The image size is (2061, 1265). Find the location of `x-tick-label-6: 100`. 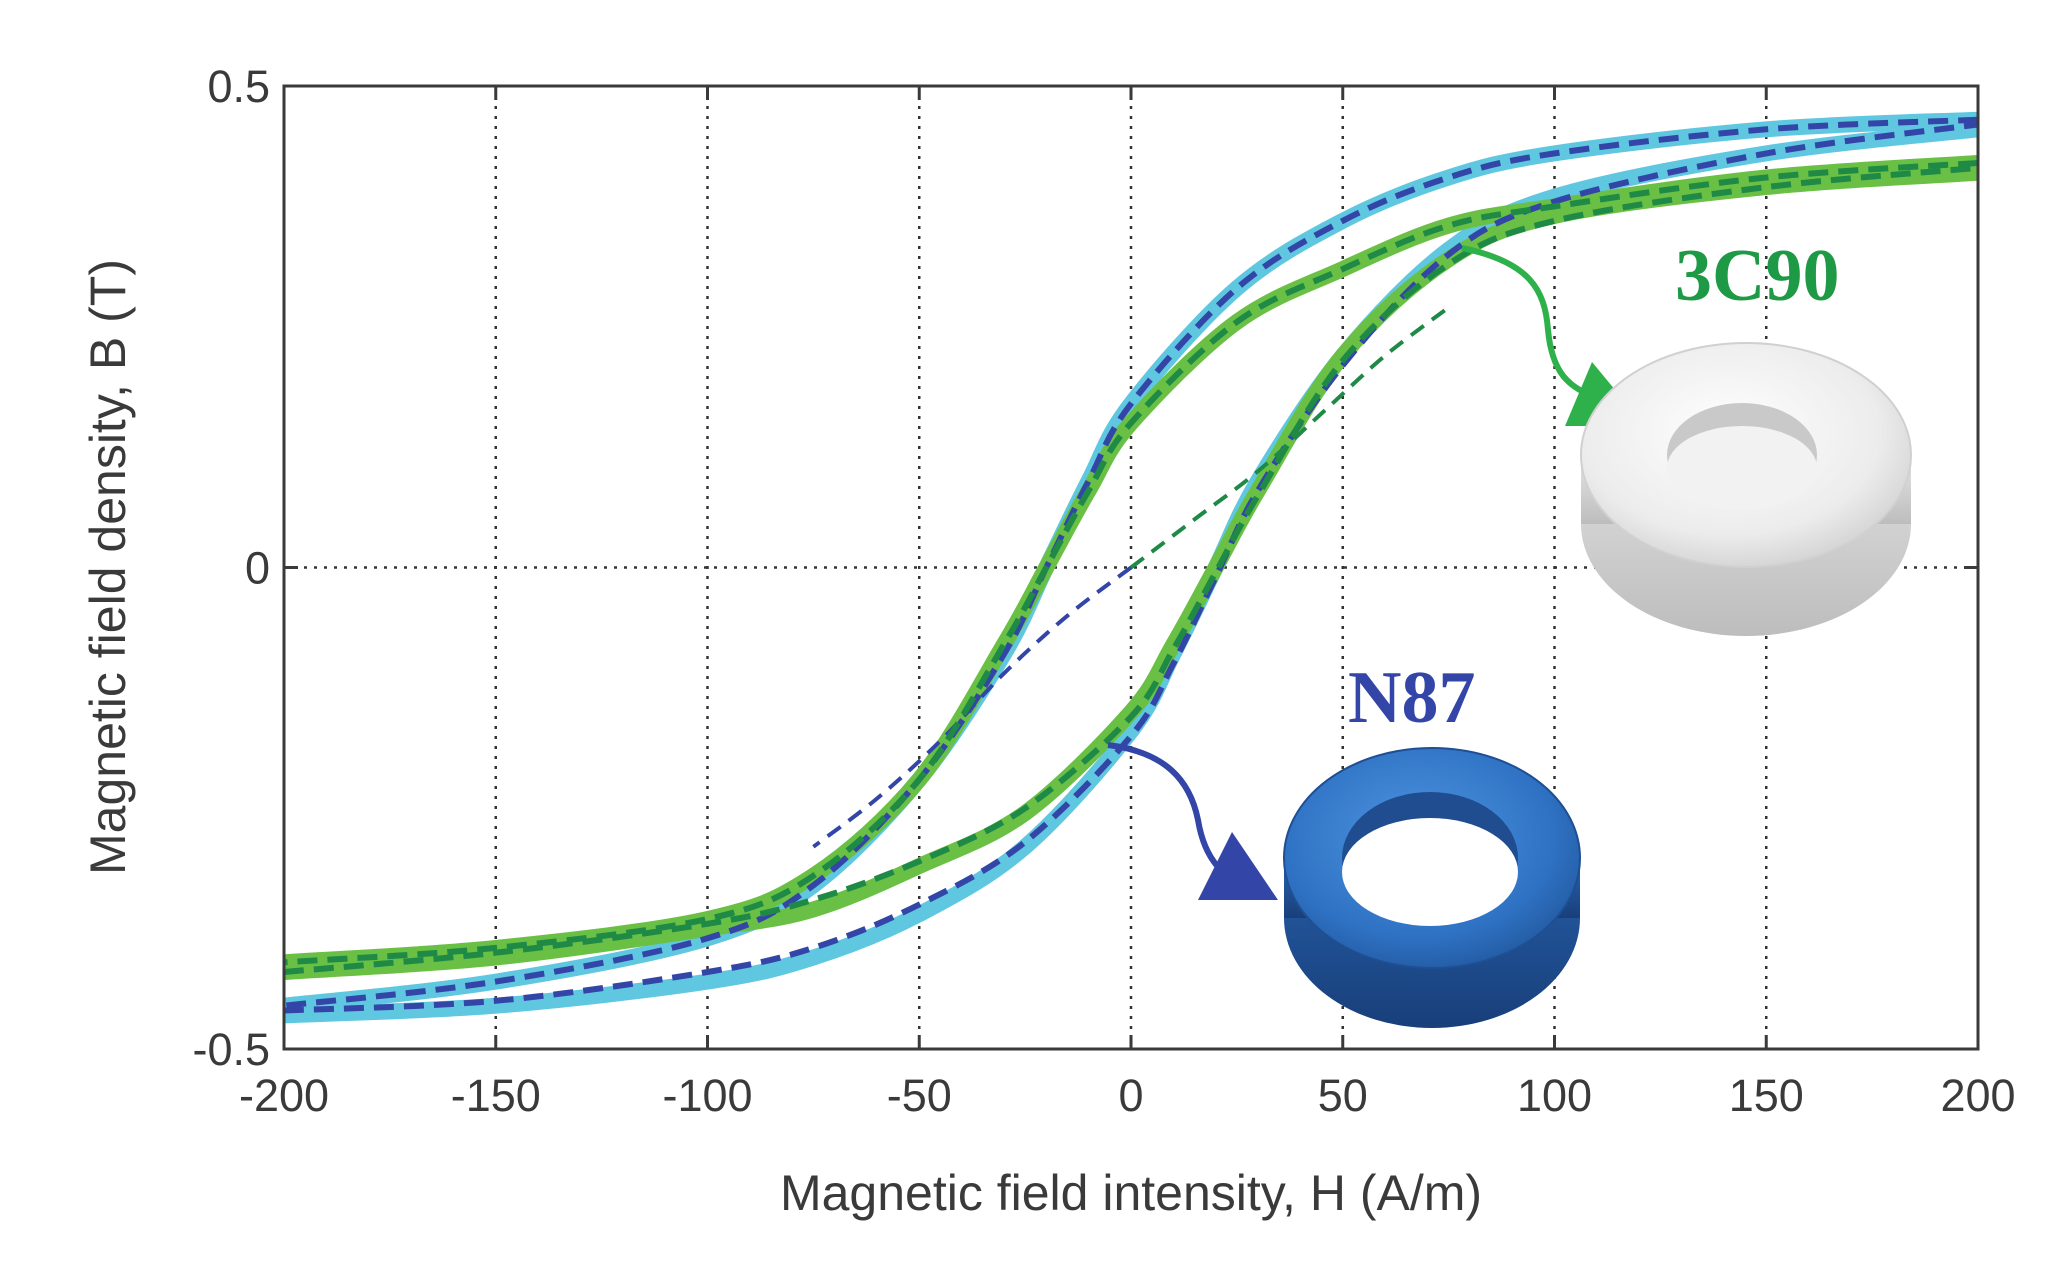

x-tick-label-6: 100 is located at coordinates (1554, 1095).